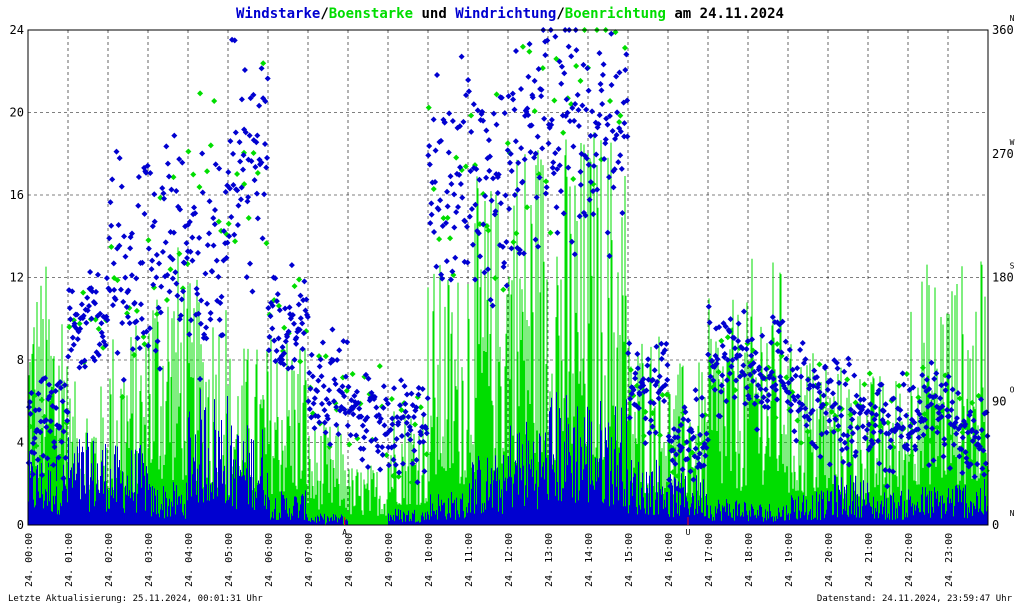 The image size is (1020, 606). I want to click on left-tick-label: 0, so click(20, 525).